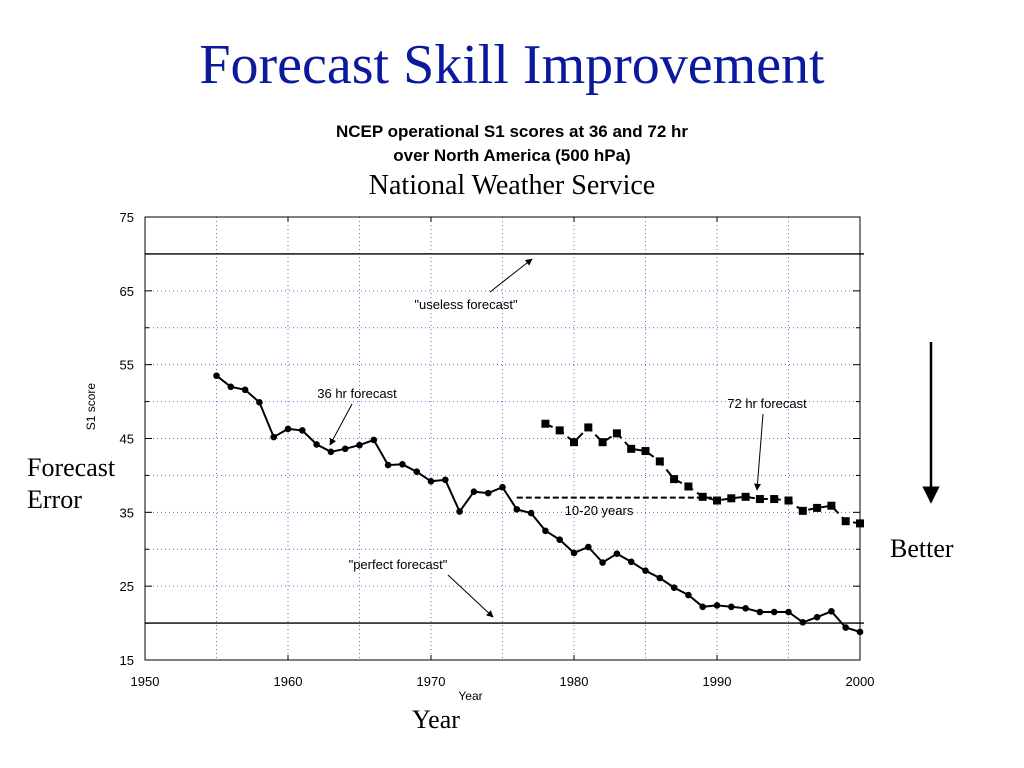 This screenshot has height=768, width=1024. I want to click on forecast-72hr-label: 72 hr forecast, so click(767, 403).